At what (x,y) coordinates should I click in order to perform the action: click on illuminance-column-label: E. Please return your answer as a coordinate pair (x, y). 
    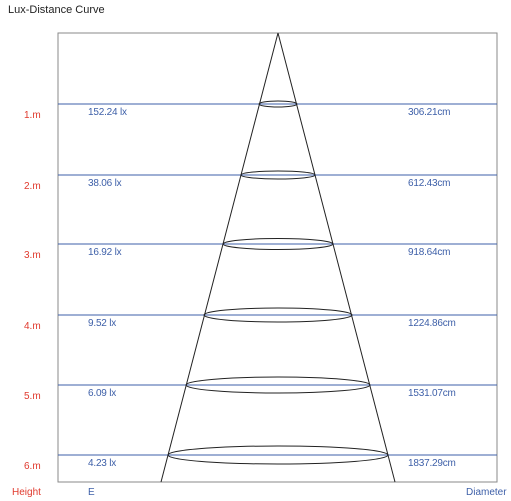
    Looking at the image, I should click on (91, 492).